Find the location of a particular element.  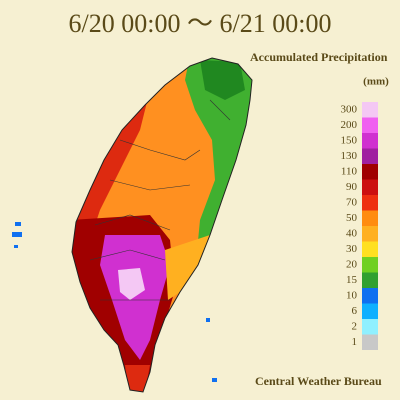

legend-label: 130 is located at coordinates (349, 156).